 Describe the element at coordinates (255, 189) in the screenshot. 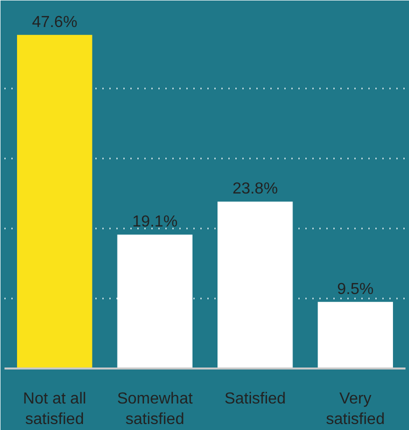

I see `data-label: 23.8%` at that location.